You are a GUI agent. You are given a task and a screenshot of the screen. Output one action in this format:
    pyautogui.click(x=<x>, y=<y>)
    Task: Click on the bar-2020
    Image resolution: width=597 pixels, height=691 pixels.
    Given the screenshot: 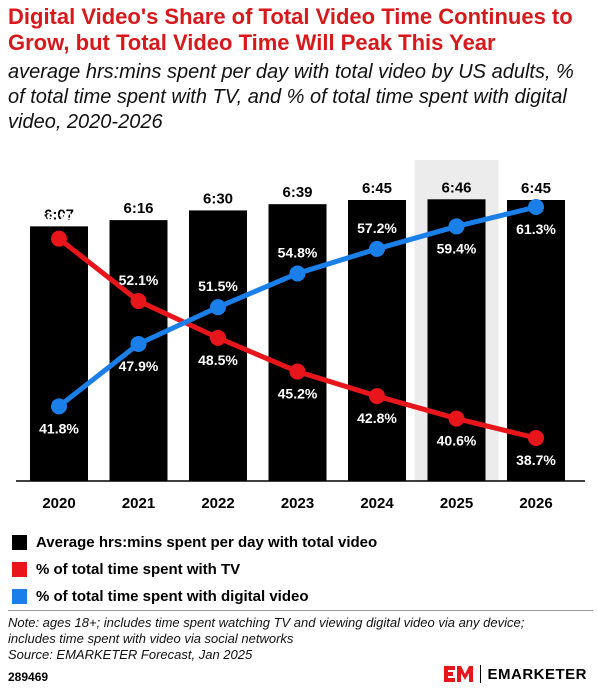 What is the action you would take?
    pyautogui.click(x=59, y=353)
    